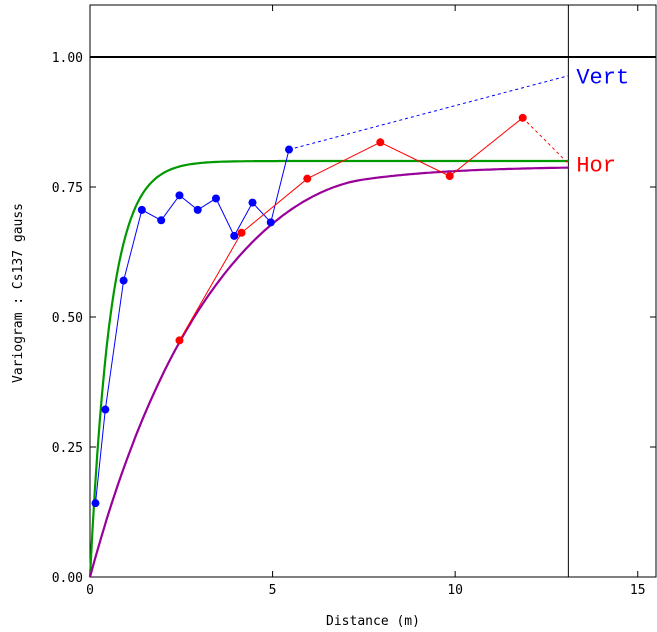 The height and width of the screenshot is (632, 657). What do you see at coordinates (602, 78) in the screenshot?
I see `series-label: Vert` at bounding box center [602, 78].